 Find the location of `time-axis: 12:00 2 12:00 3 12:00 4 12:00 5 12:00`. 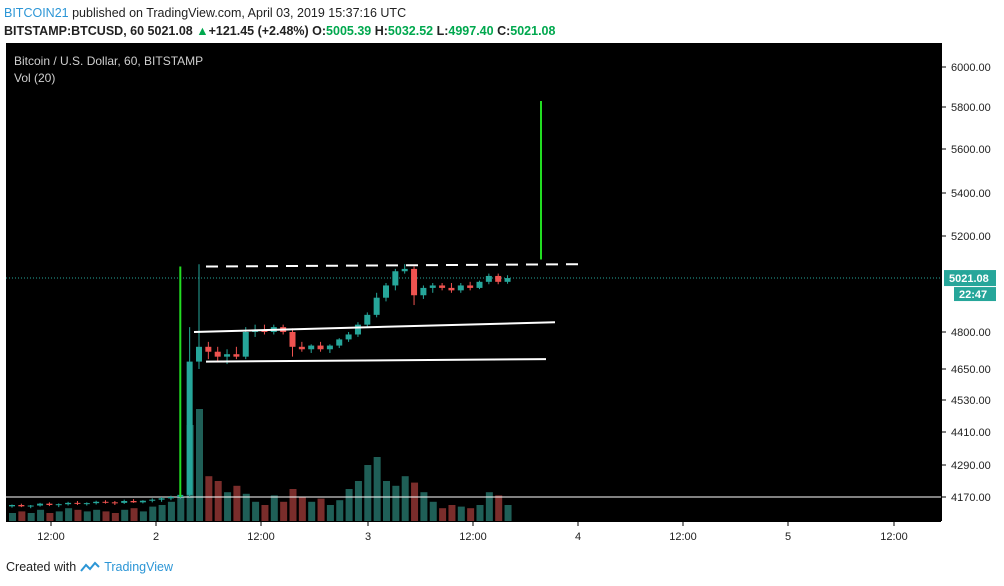

time-axis: 12:00 2 12:00 3 12:00 4 12:00 5 12:00 is located at coordinates (473, 535).